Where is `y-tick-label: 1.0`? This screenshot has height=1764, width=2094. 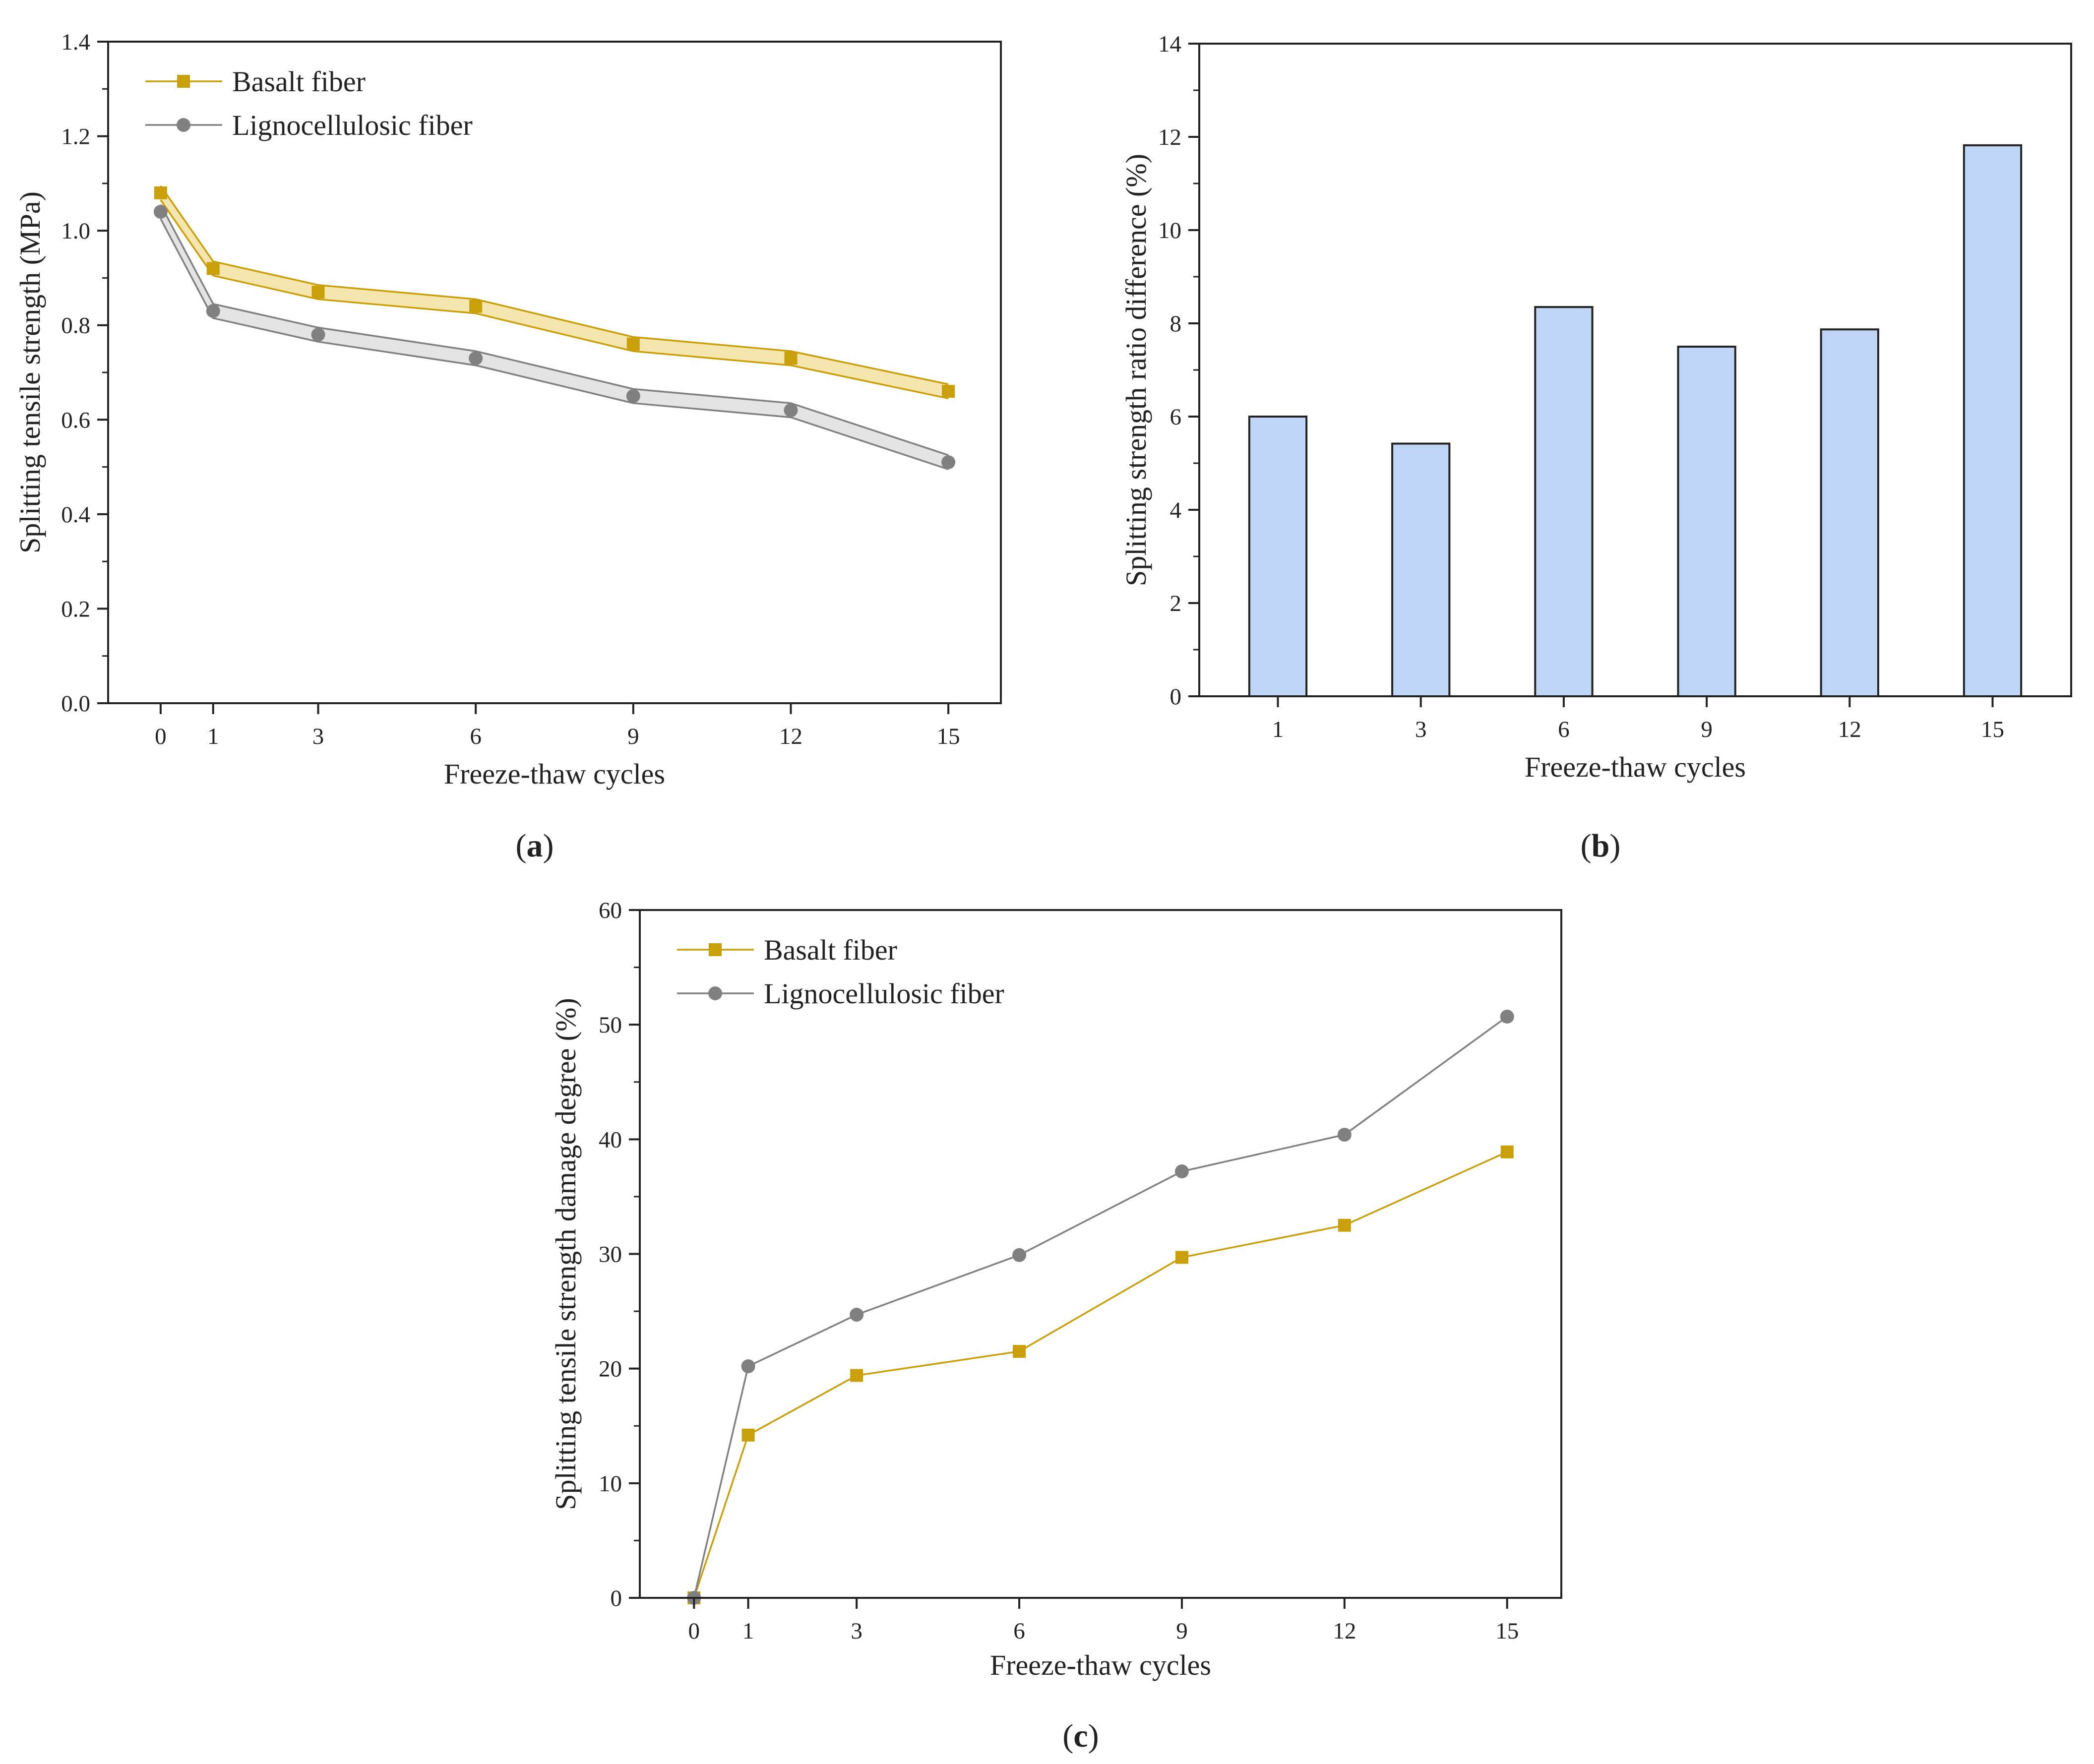 y-tick-label: 1.0 is located at coordinates (75, 231).